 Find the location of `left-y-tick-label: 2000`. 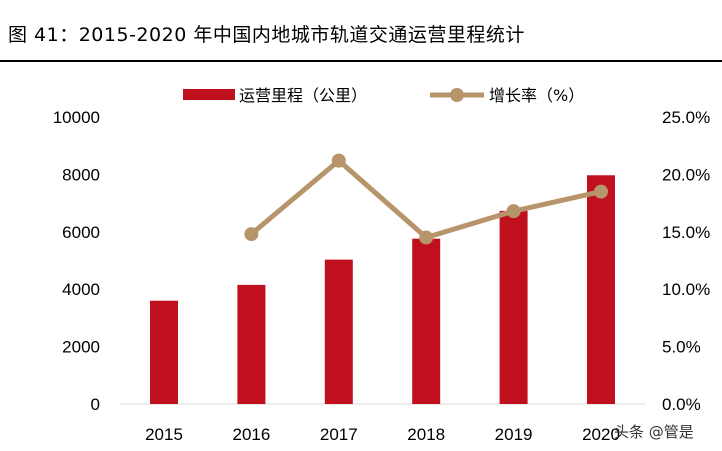

left-y-tick-label: 2000 is located at coordinates (81, 347).